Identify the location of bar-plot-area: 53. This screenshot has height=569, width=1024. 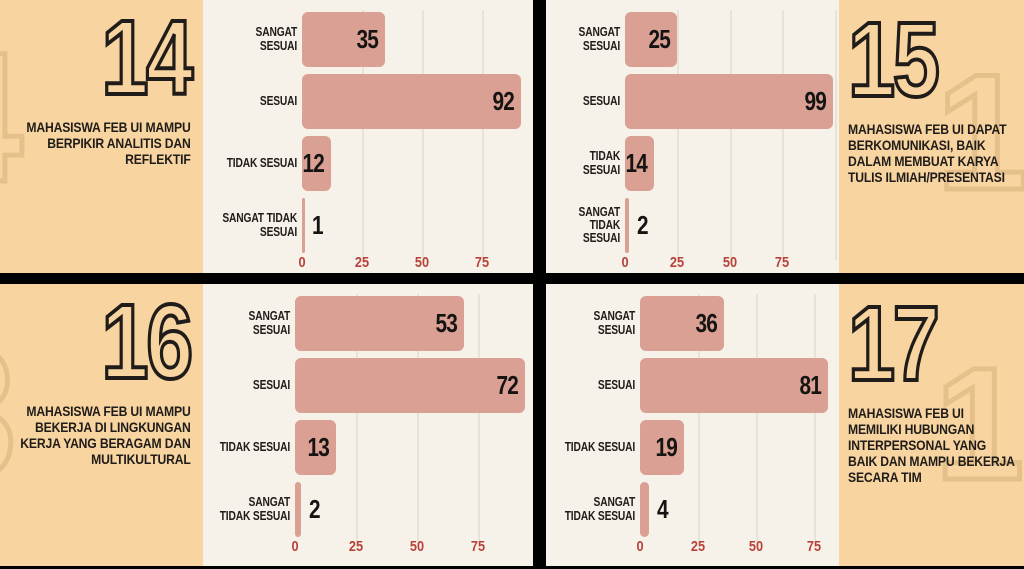
(414, 323).